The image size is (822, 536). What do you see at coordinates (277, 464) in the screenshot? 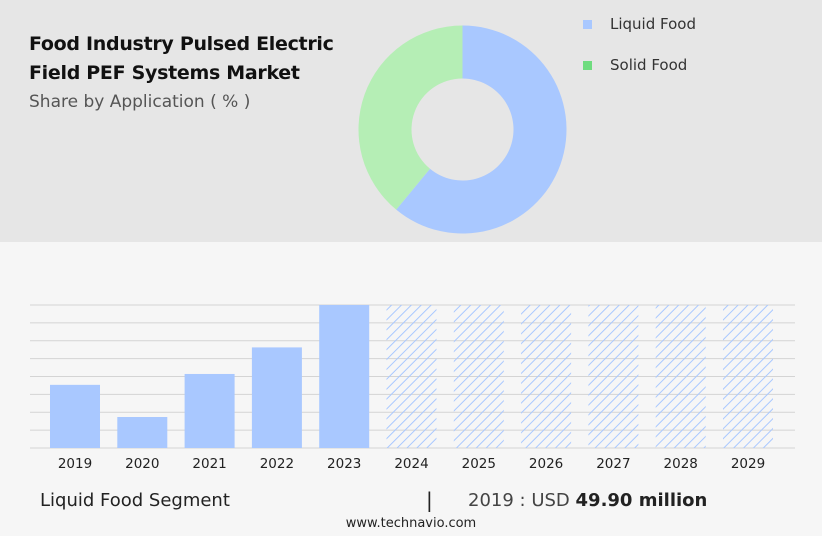
I see `x-tick-label: 2022` at bounding box center [277, 464].